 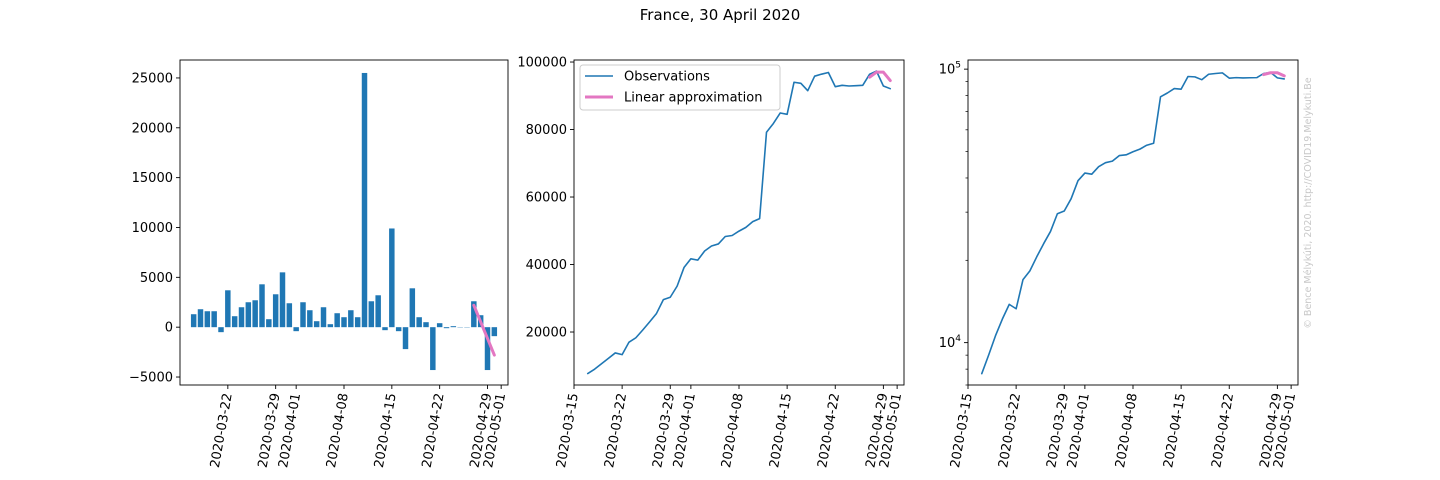 What do you see at coordinates (950, 69) in the screenshot?
I see `y-tick-label: 10⁵` at bounding box center [950, 69].